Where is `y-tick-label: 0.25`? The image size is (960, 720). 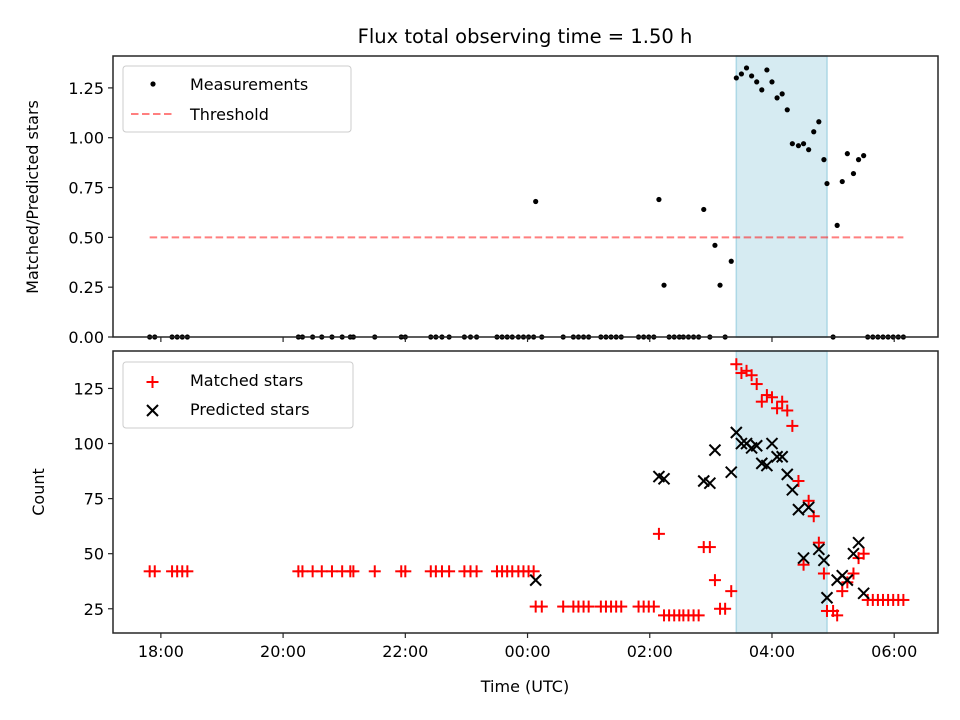 y-tick-label: 0.25 is located at coordinates (86, 287).